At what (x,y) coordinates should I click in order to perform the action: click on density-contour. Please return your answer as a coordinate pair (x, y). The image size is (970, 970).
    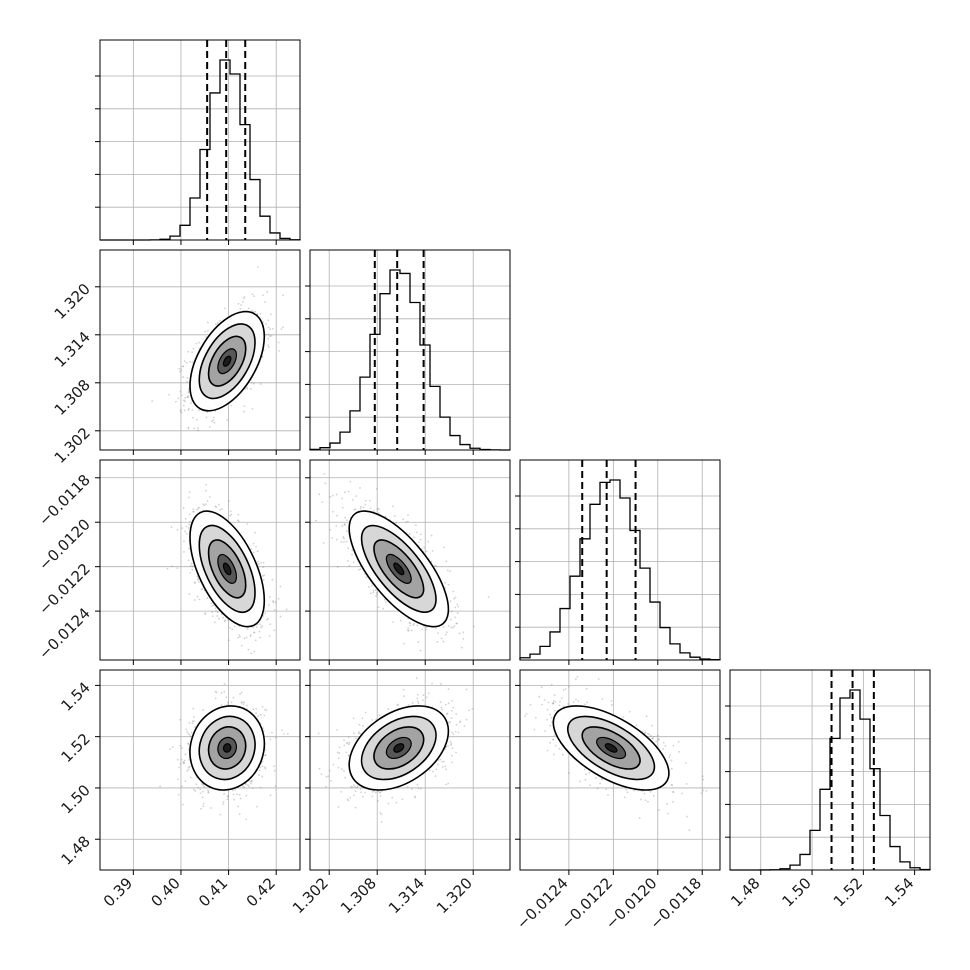
    Looking at the image, I should click on (227, 361).